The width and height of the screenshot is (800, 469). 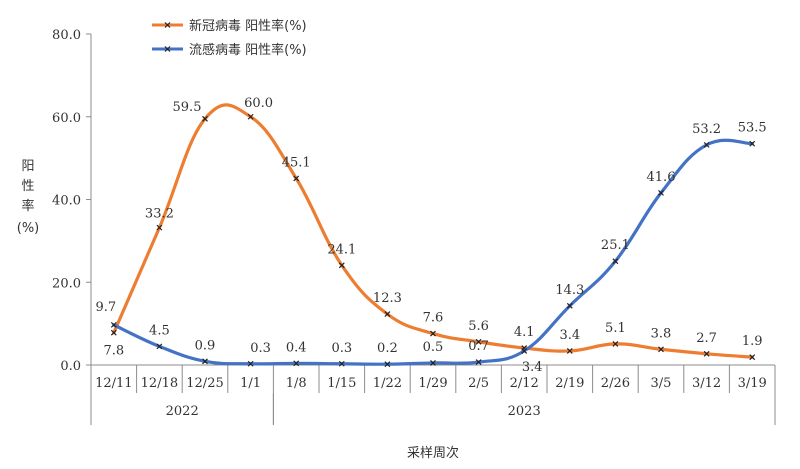 I want to click on data-label: 0.7, so click(x=478, y=346).